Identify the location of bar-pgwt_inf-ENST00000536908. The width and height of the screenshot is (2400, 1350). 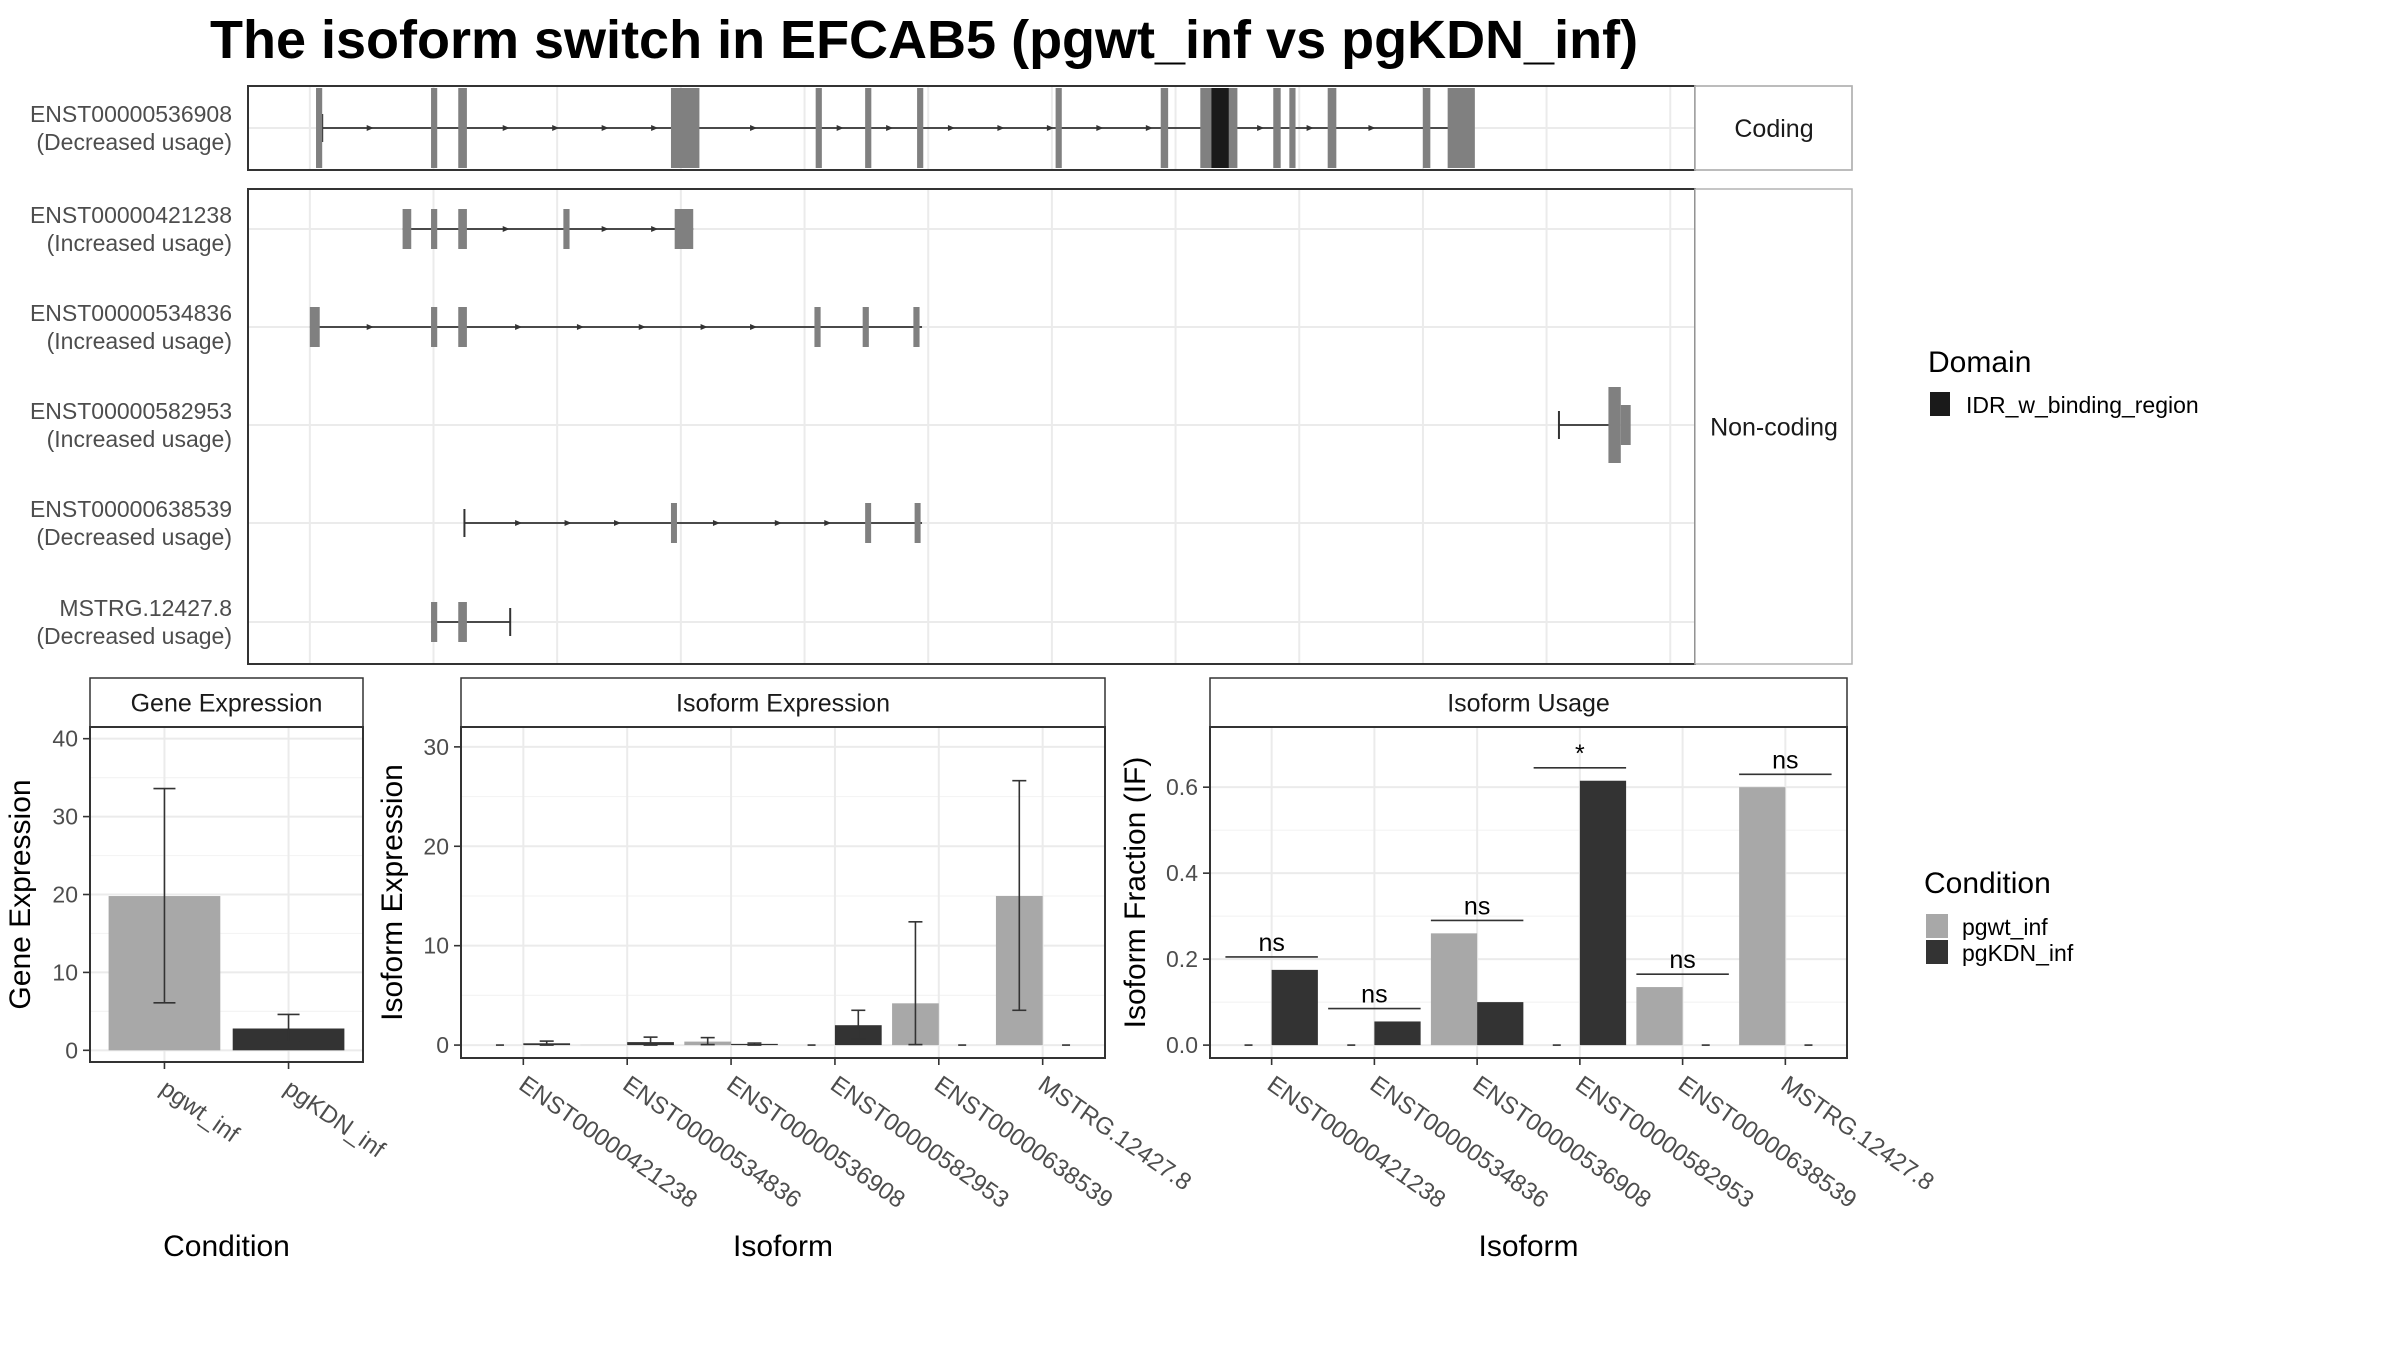
(1454, 989).